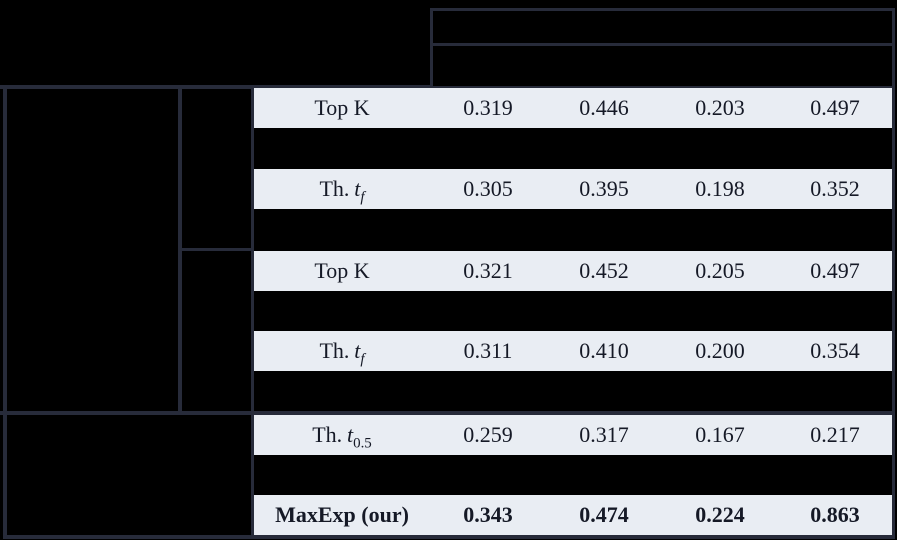 The height and width of the screenshot is (540, 897). Describe the element at coordinates (216, 87) in the screenshot. I see `body-top-rule` at that location.